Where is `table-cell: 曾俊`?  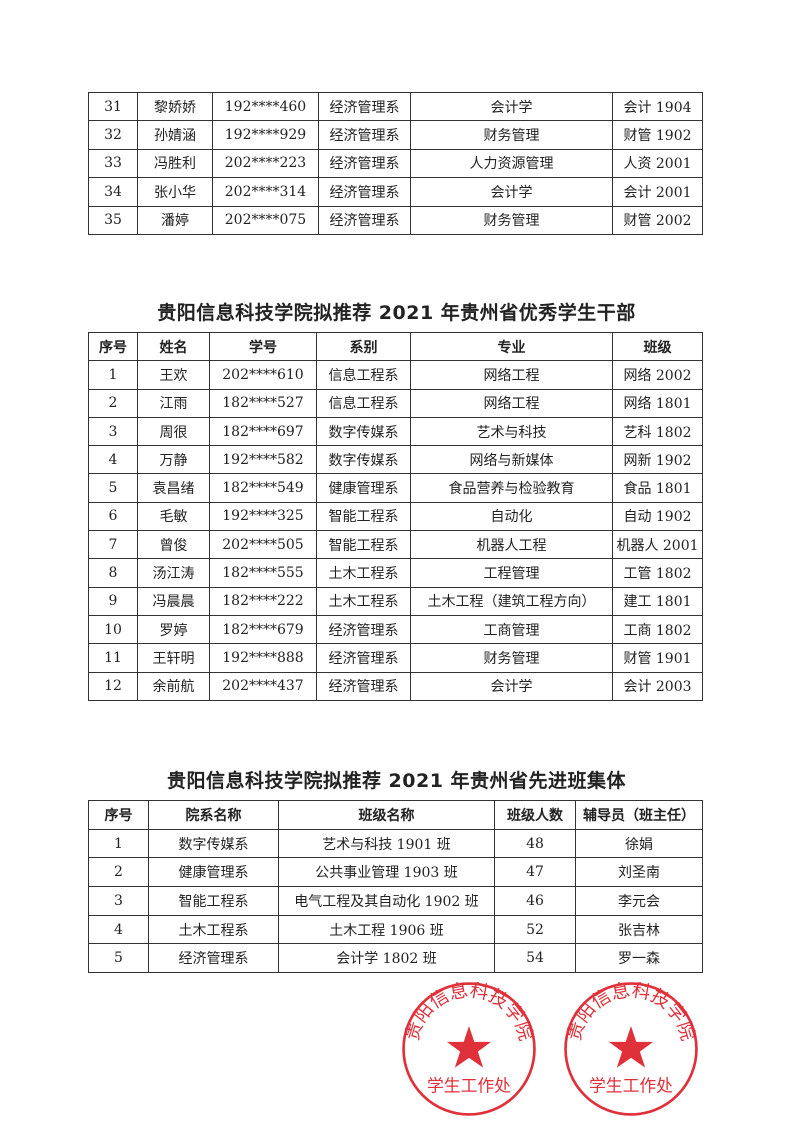
table-cell: 曾俊 is located at coordinates (173, 545).